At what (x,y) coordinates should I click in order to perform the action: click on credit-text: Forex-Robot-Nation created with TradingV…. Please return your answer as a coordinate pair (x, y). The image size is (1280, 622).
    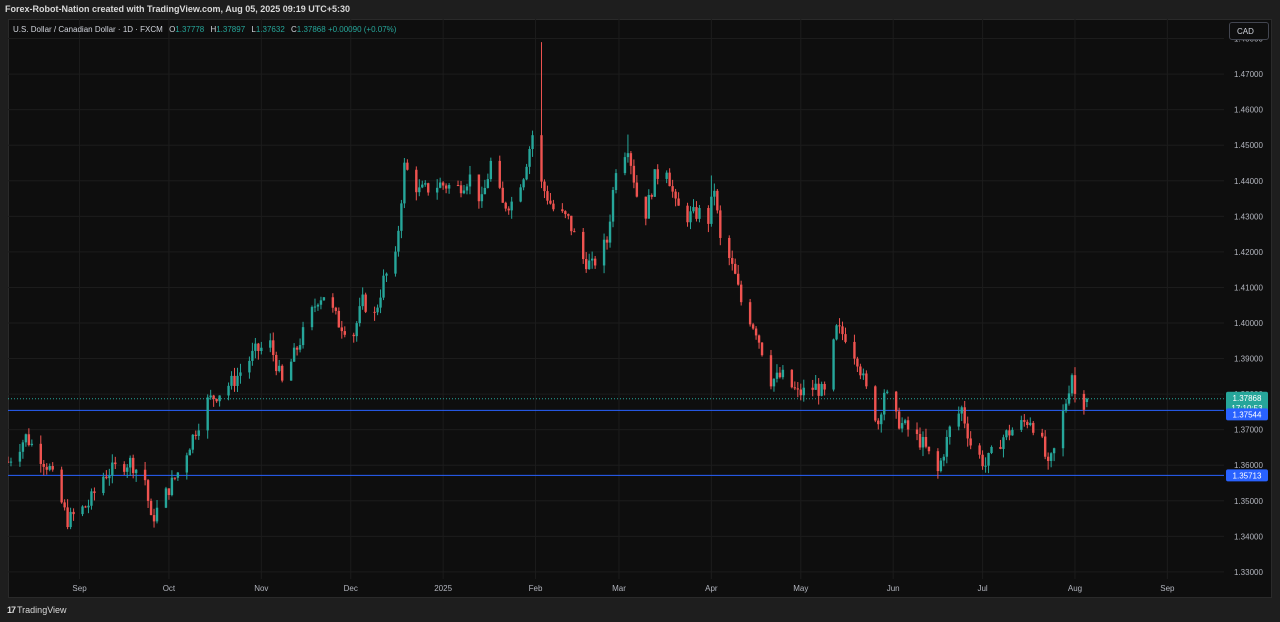
    Looking at the image, I should click on (178, 9).